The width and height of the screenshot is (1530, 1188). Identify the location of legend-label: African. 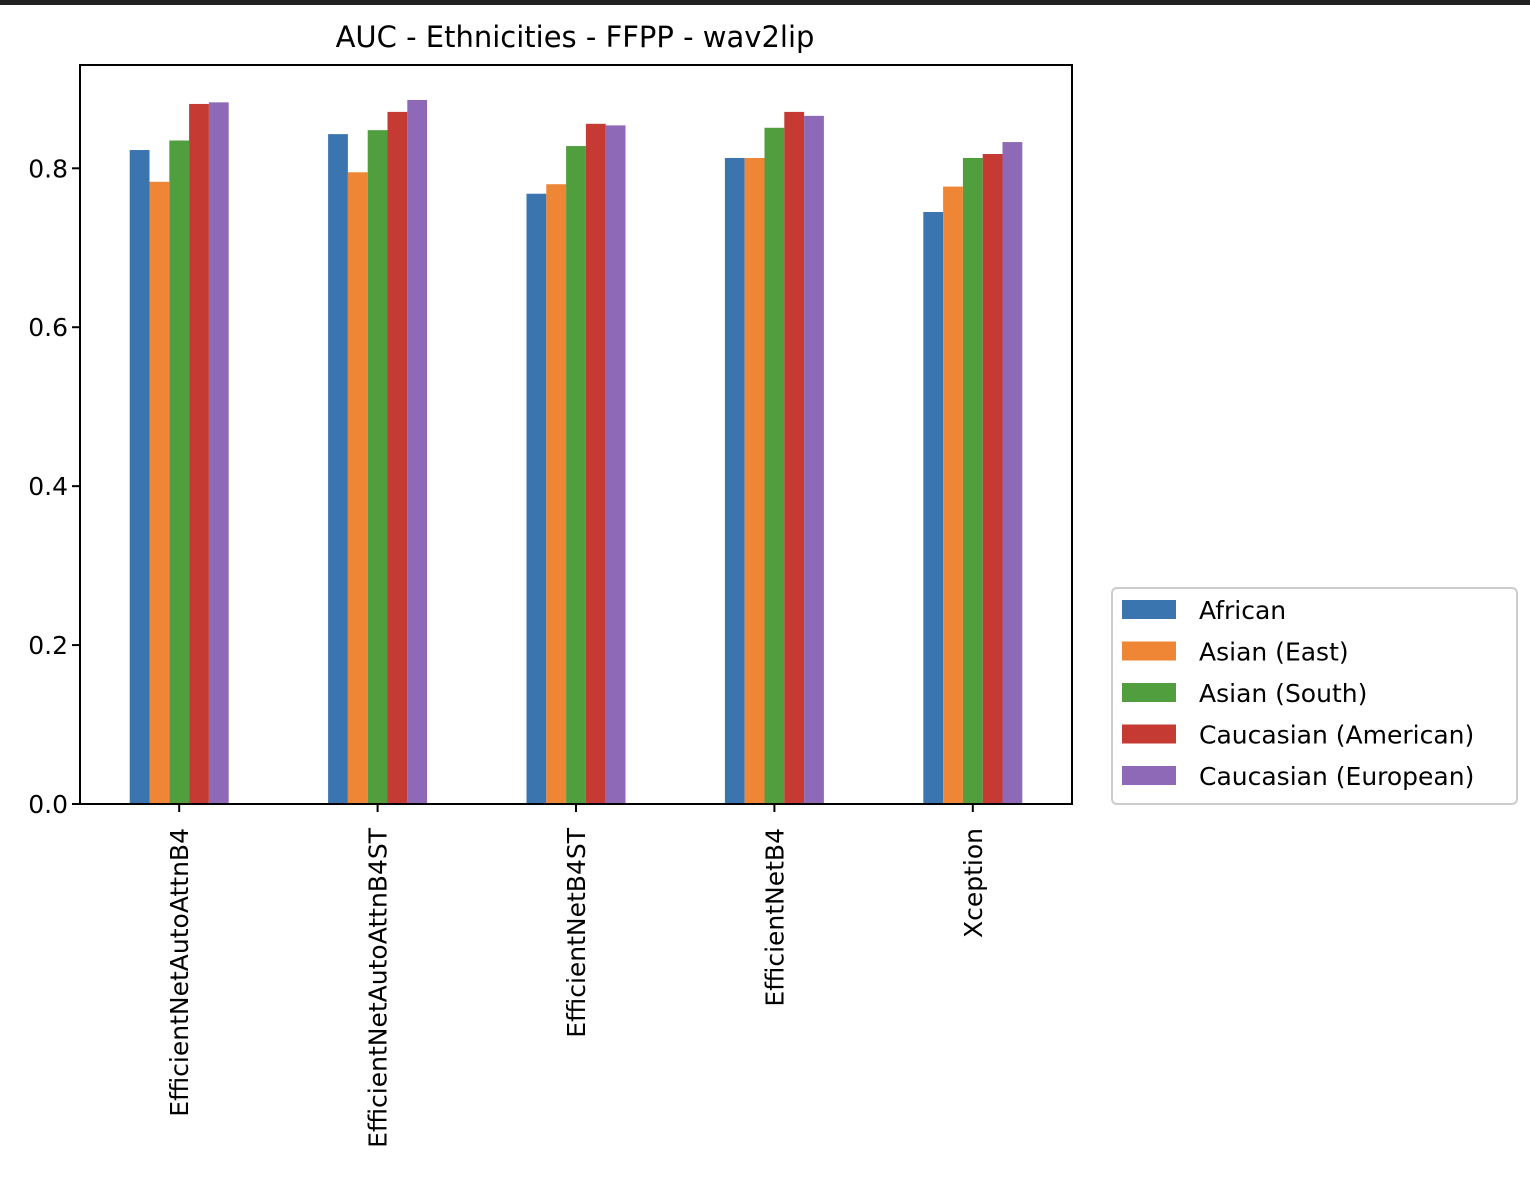
(1242, 610).